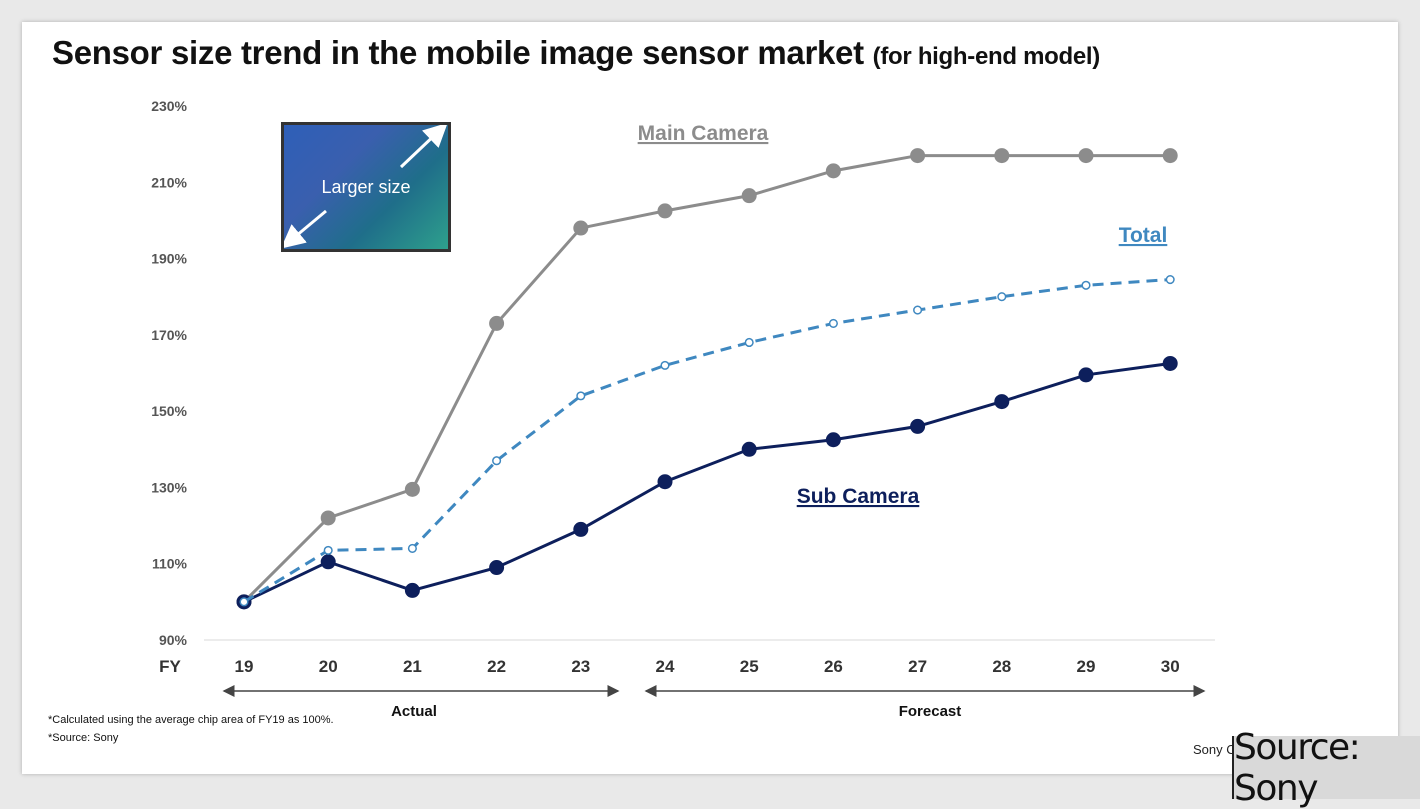  What do you see at coordinates (580, 666) in the screenshot?
I see `x-tick-label: 23` at bounding box center [580, 666].